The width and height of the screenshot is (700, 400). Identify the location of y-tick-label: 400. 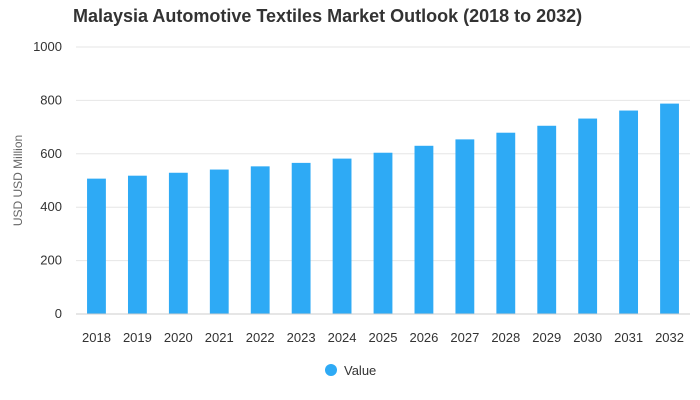
(51, 206).